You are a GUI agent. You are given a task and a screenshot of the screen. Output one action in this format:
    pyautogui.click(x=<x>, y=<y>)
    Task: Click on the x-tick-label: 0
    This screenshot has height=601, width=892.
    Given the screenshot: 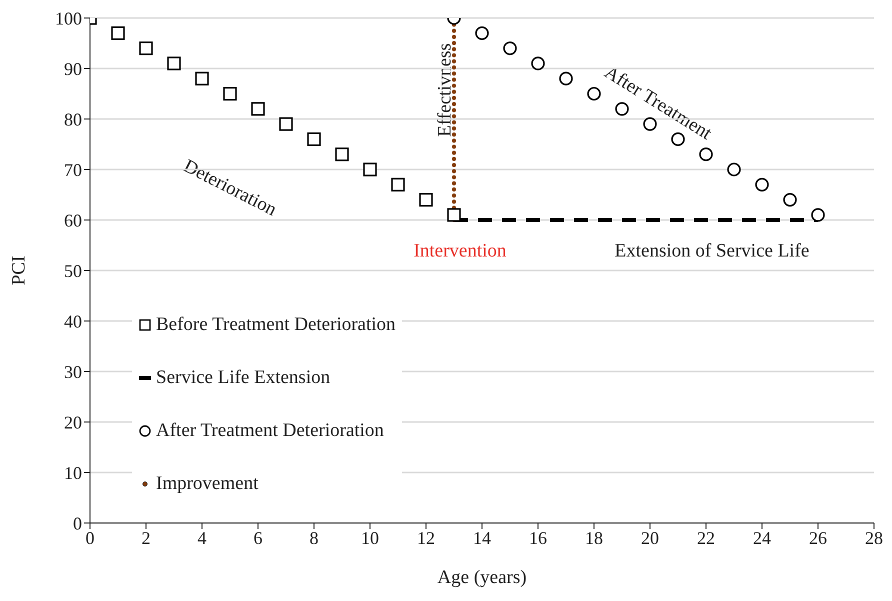 What is the action you would take?
    pyautogui.click(x=90, y=538)
    